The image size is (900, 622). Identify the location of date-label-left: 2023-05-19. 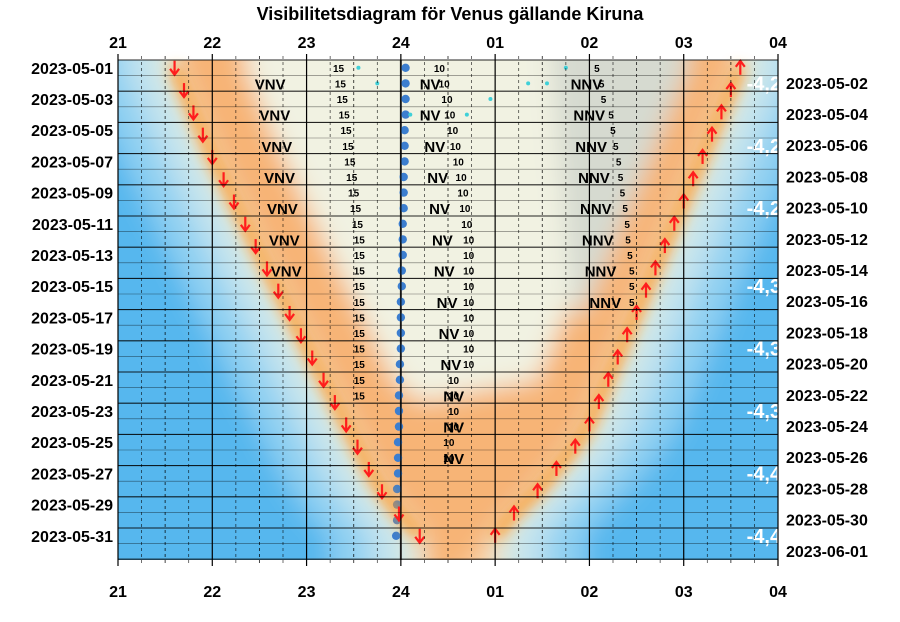
(72, 350).